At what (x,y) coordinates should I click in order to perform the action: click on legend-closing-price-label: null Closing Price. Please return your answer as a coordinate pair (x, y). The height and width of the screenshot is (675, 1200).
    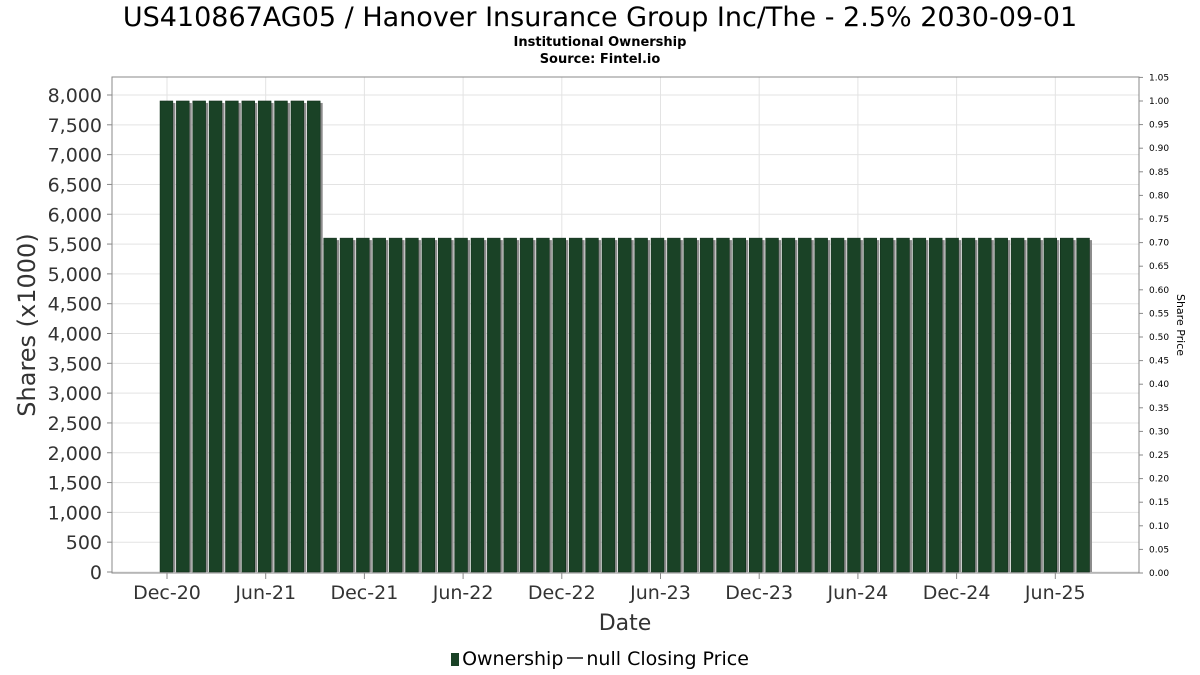
    Looking at the image, I should click on (667, 659).